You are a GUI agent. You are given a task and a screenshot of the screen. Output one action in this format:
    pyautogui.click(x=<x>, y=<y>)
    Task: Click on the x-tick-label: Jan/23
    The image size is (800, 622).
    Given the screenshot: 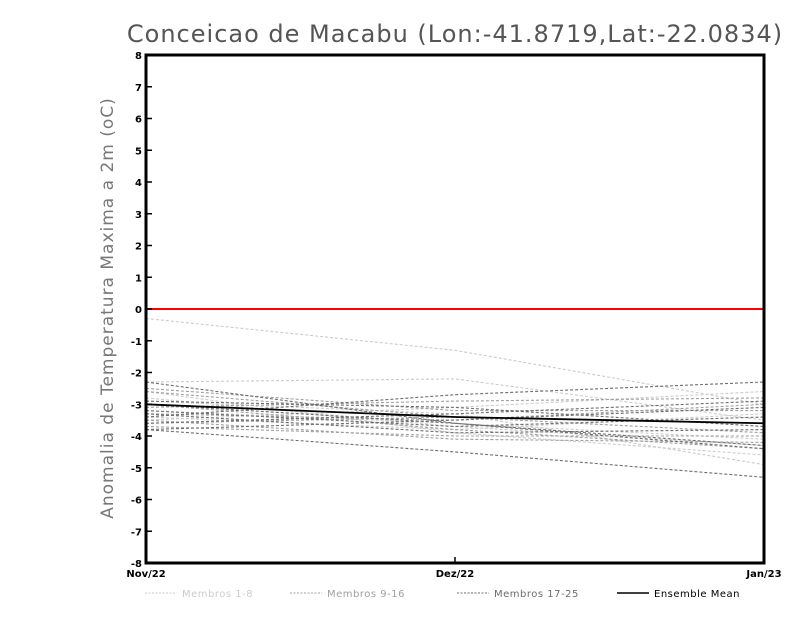 What is the action you would take?
    pyautogui.click(x=763, y=574)
    